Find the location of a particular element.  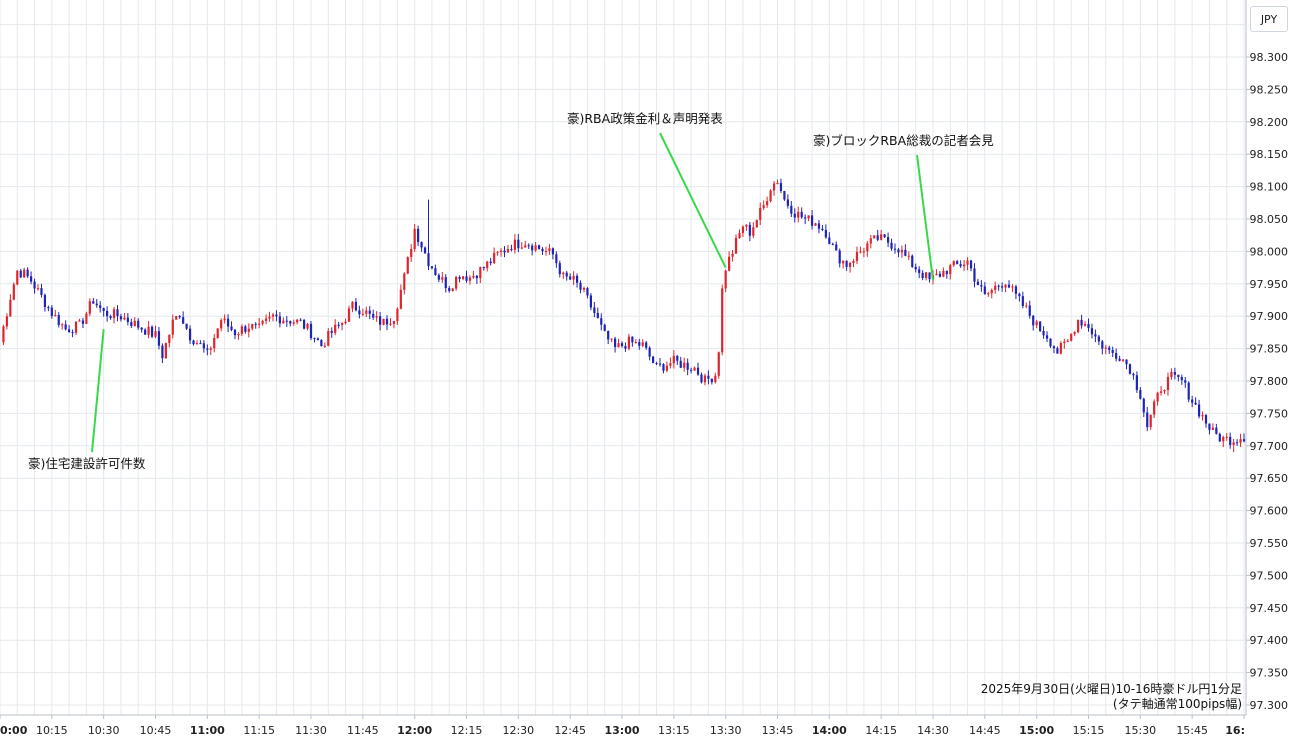

x-tick-label: 15:45 is located at coordinates (1192, 730).